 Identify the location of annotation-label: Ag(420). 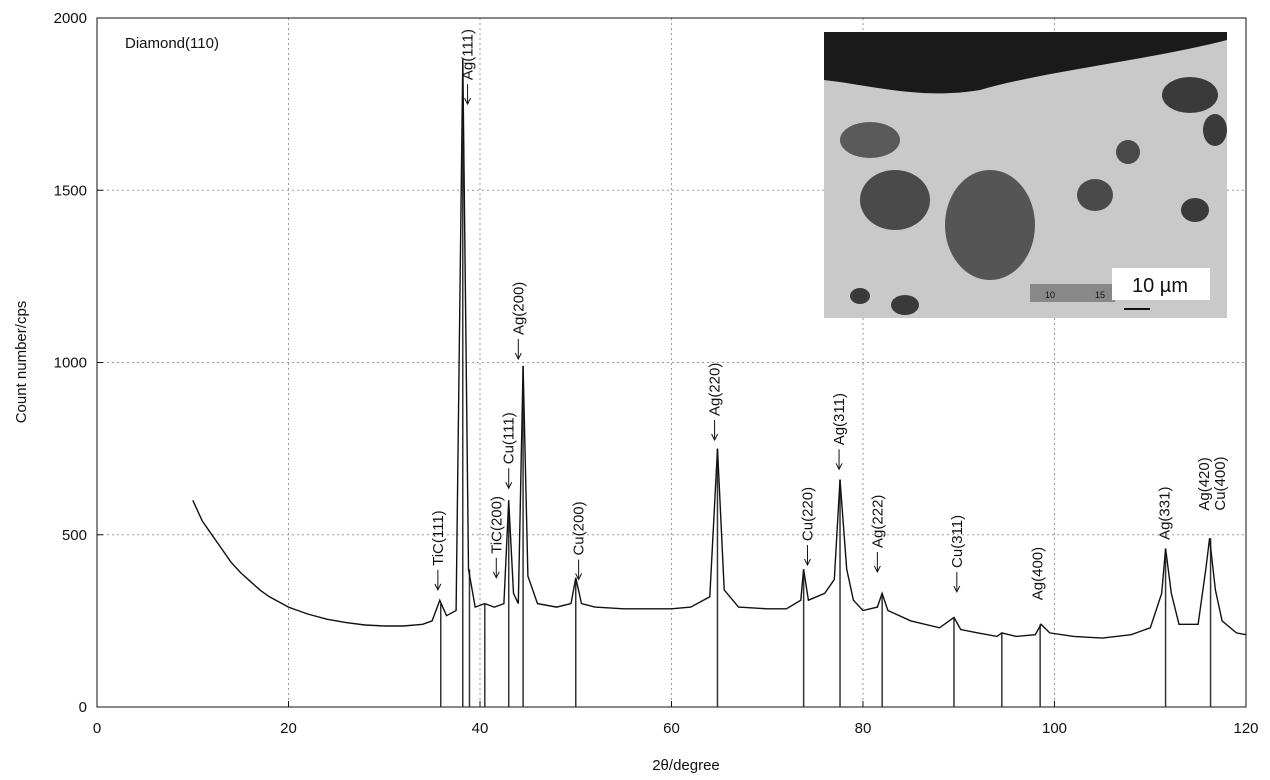
(1204, 483).